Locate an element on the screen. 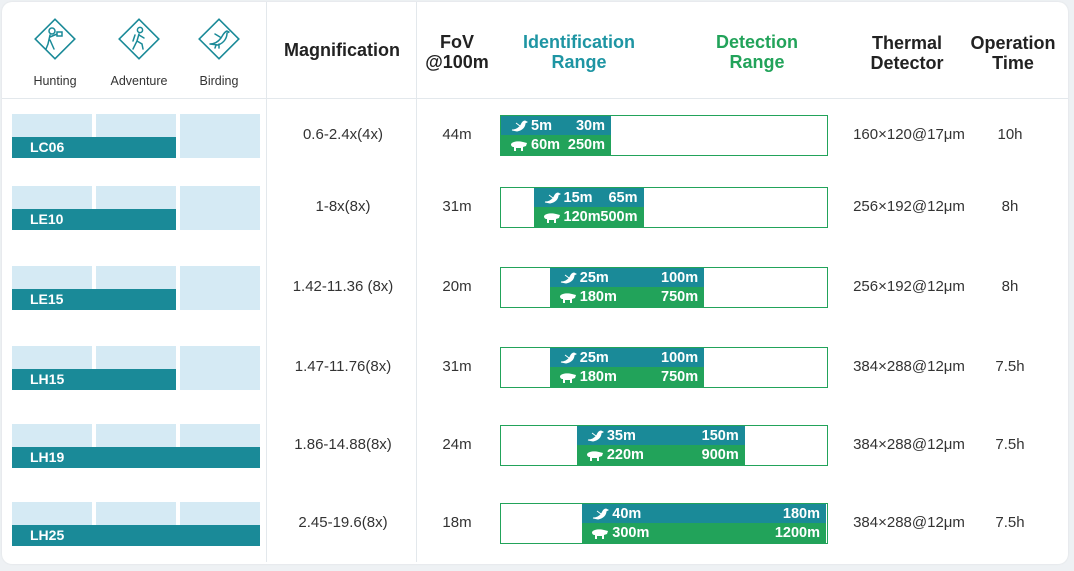 The image size is (1074, 571). detection-max: 1200m is located at coordinates (797, 533).